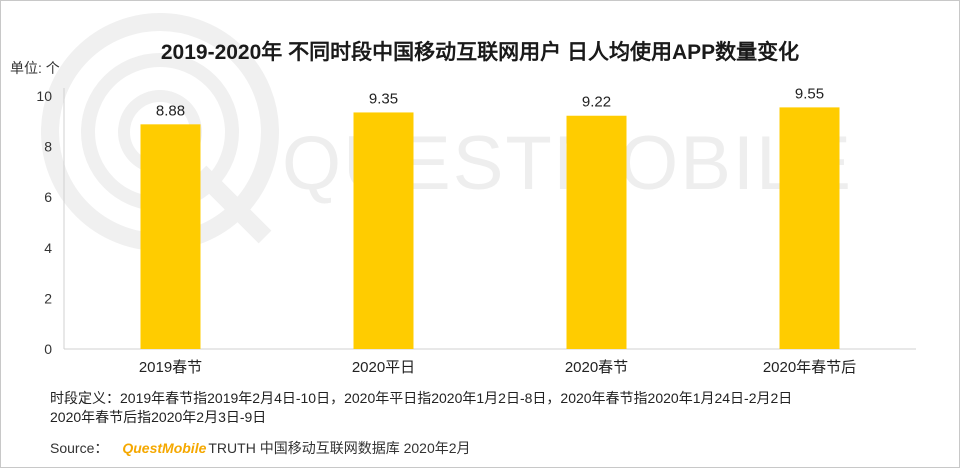  What do you see at coordinates (79, 448) in the screenshot?
I see `source-label: Source：` at bounding box center [79, 448].